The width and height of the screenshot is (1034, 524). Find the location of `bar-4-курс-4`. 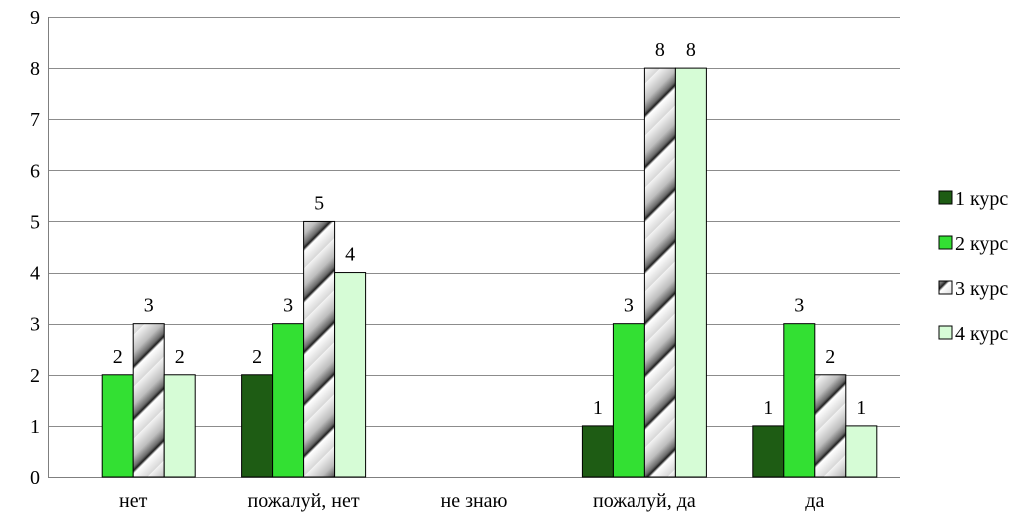

bar-4-курс-4 is located at coordinates (861, 451).